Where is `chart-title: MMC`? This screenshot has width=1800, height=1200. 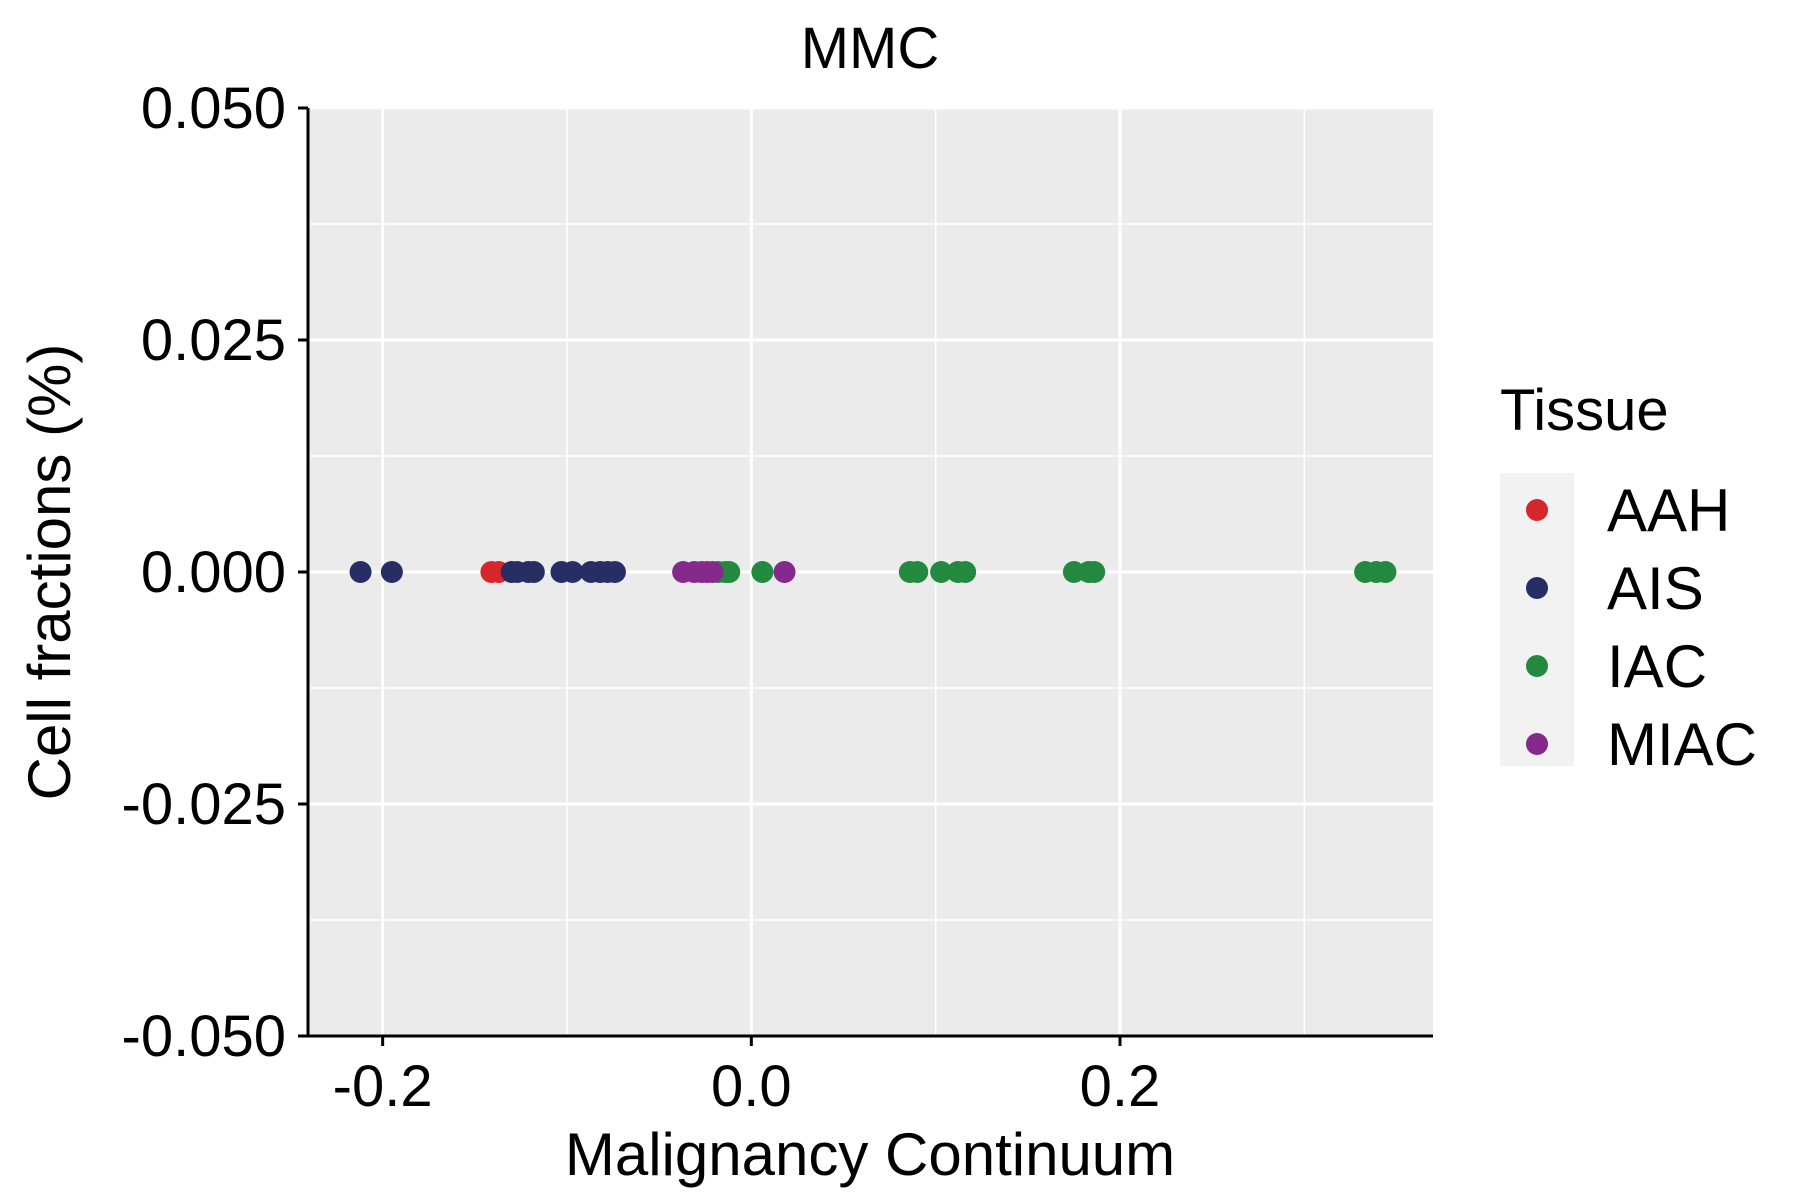 chart-title: MMC is located at coordinates (870, 48).